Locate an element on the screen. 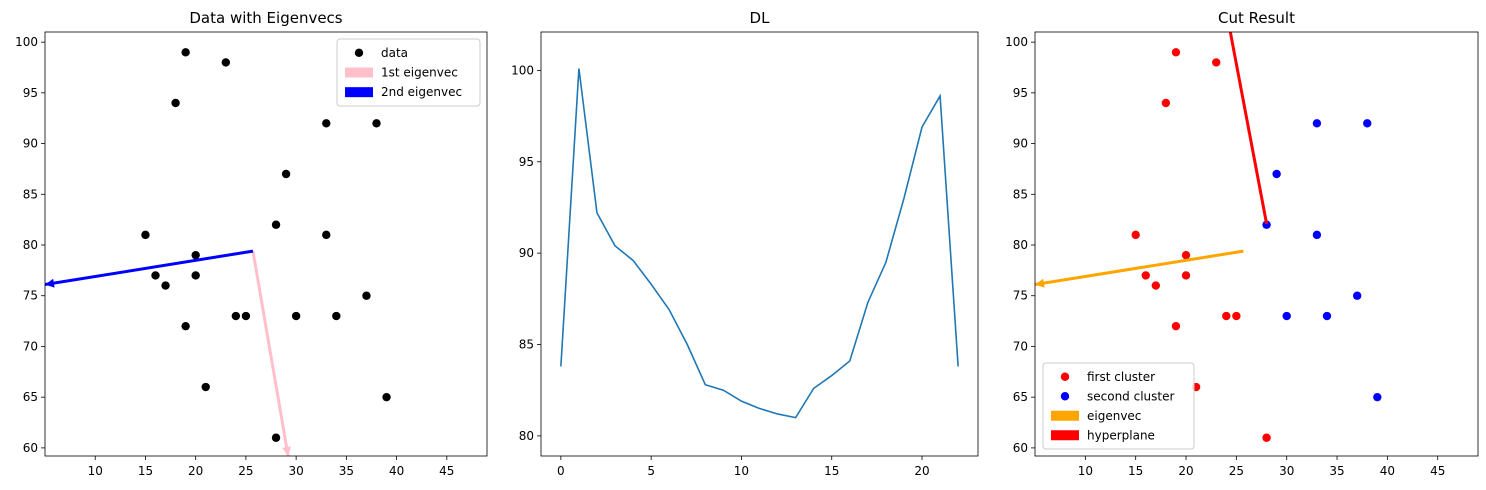 This screenshot has width=1486, height=490. legend-label: 2nd eigenvec is located at coordinates (421, 92).